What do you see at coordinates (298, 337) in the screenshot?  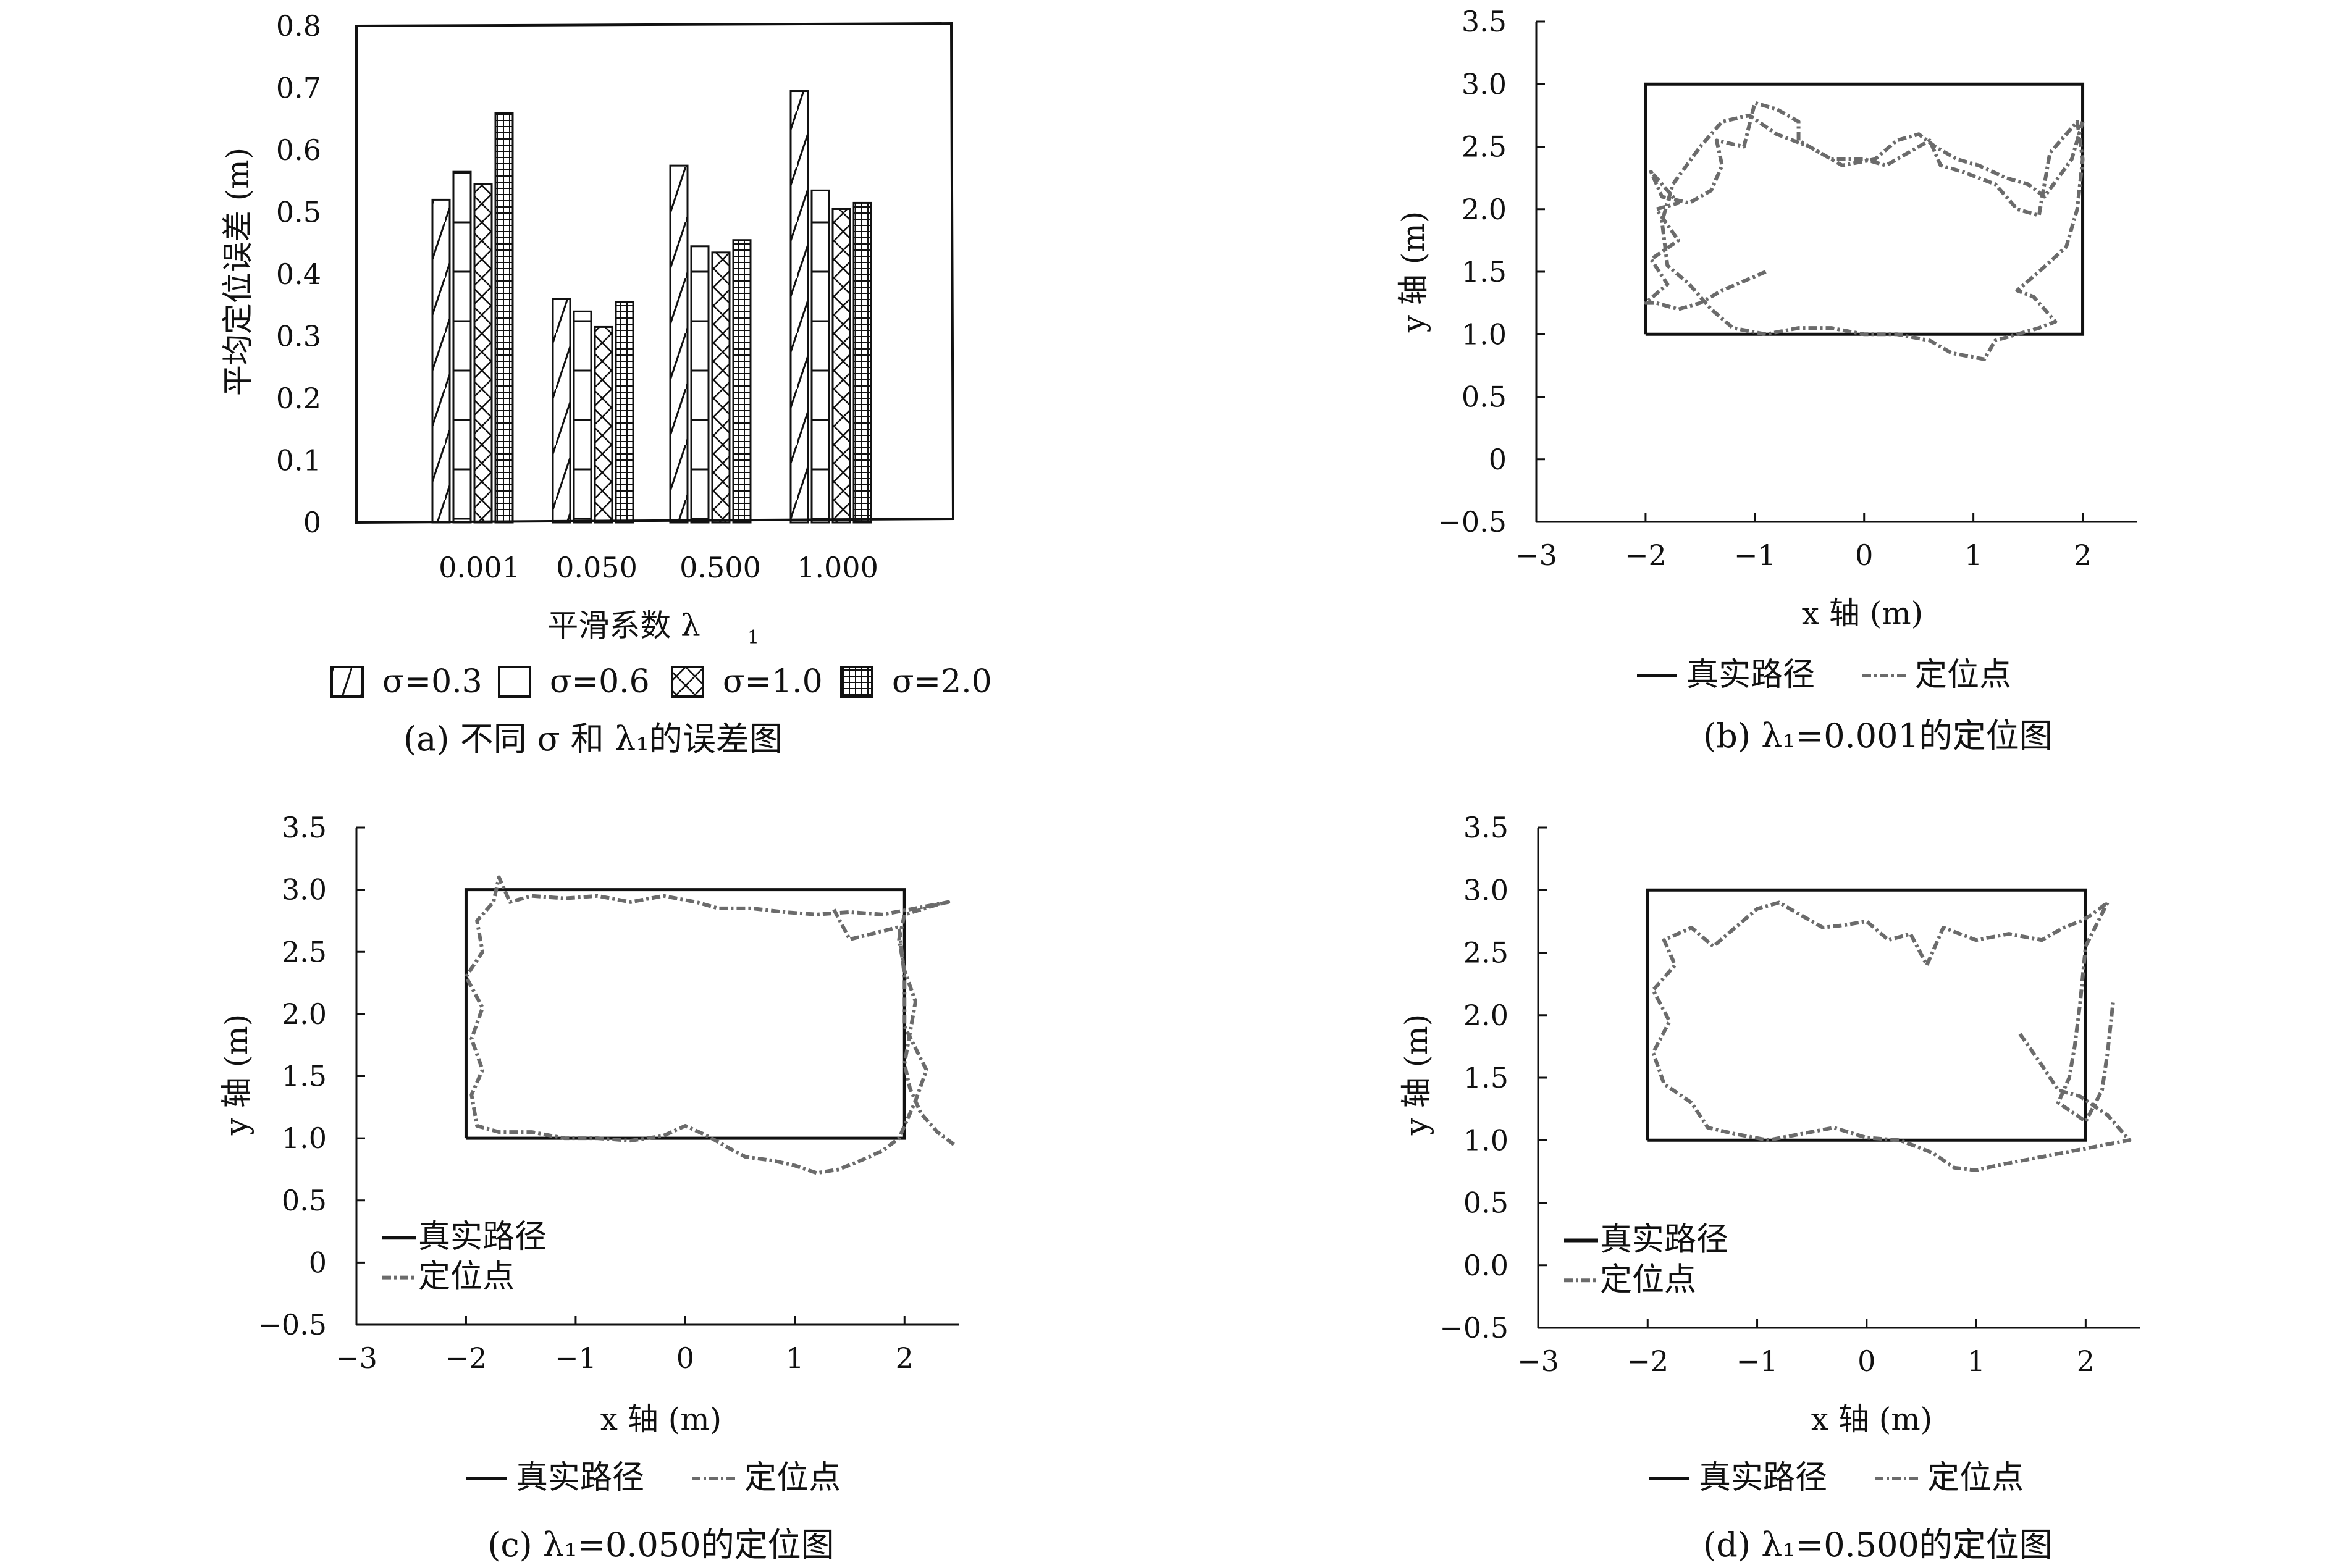 I see `y-tick-label: 0.3` at bounding box center [298, 337].